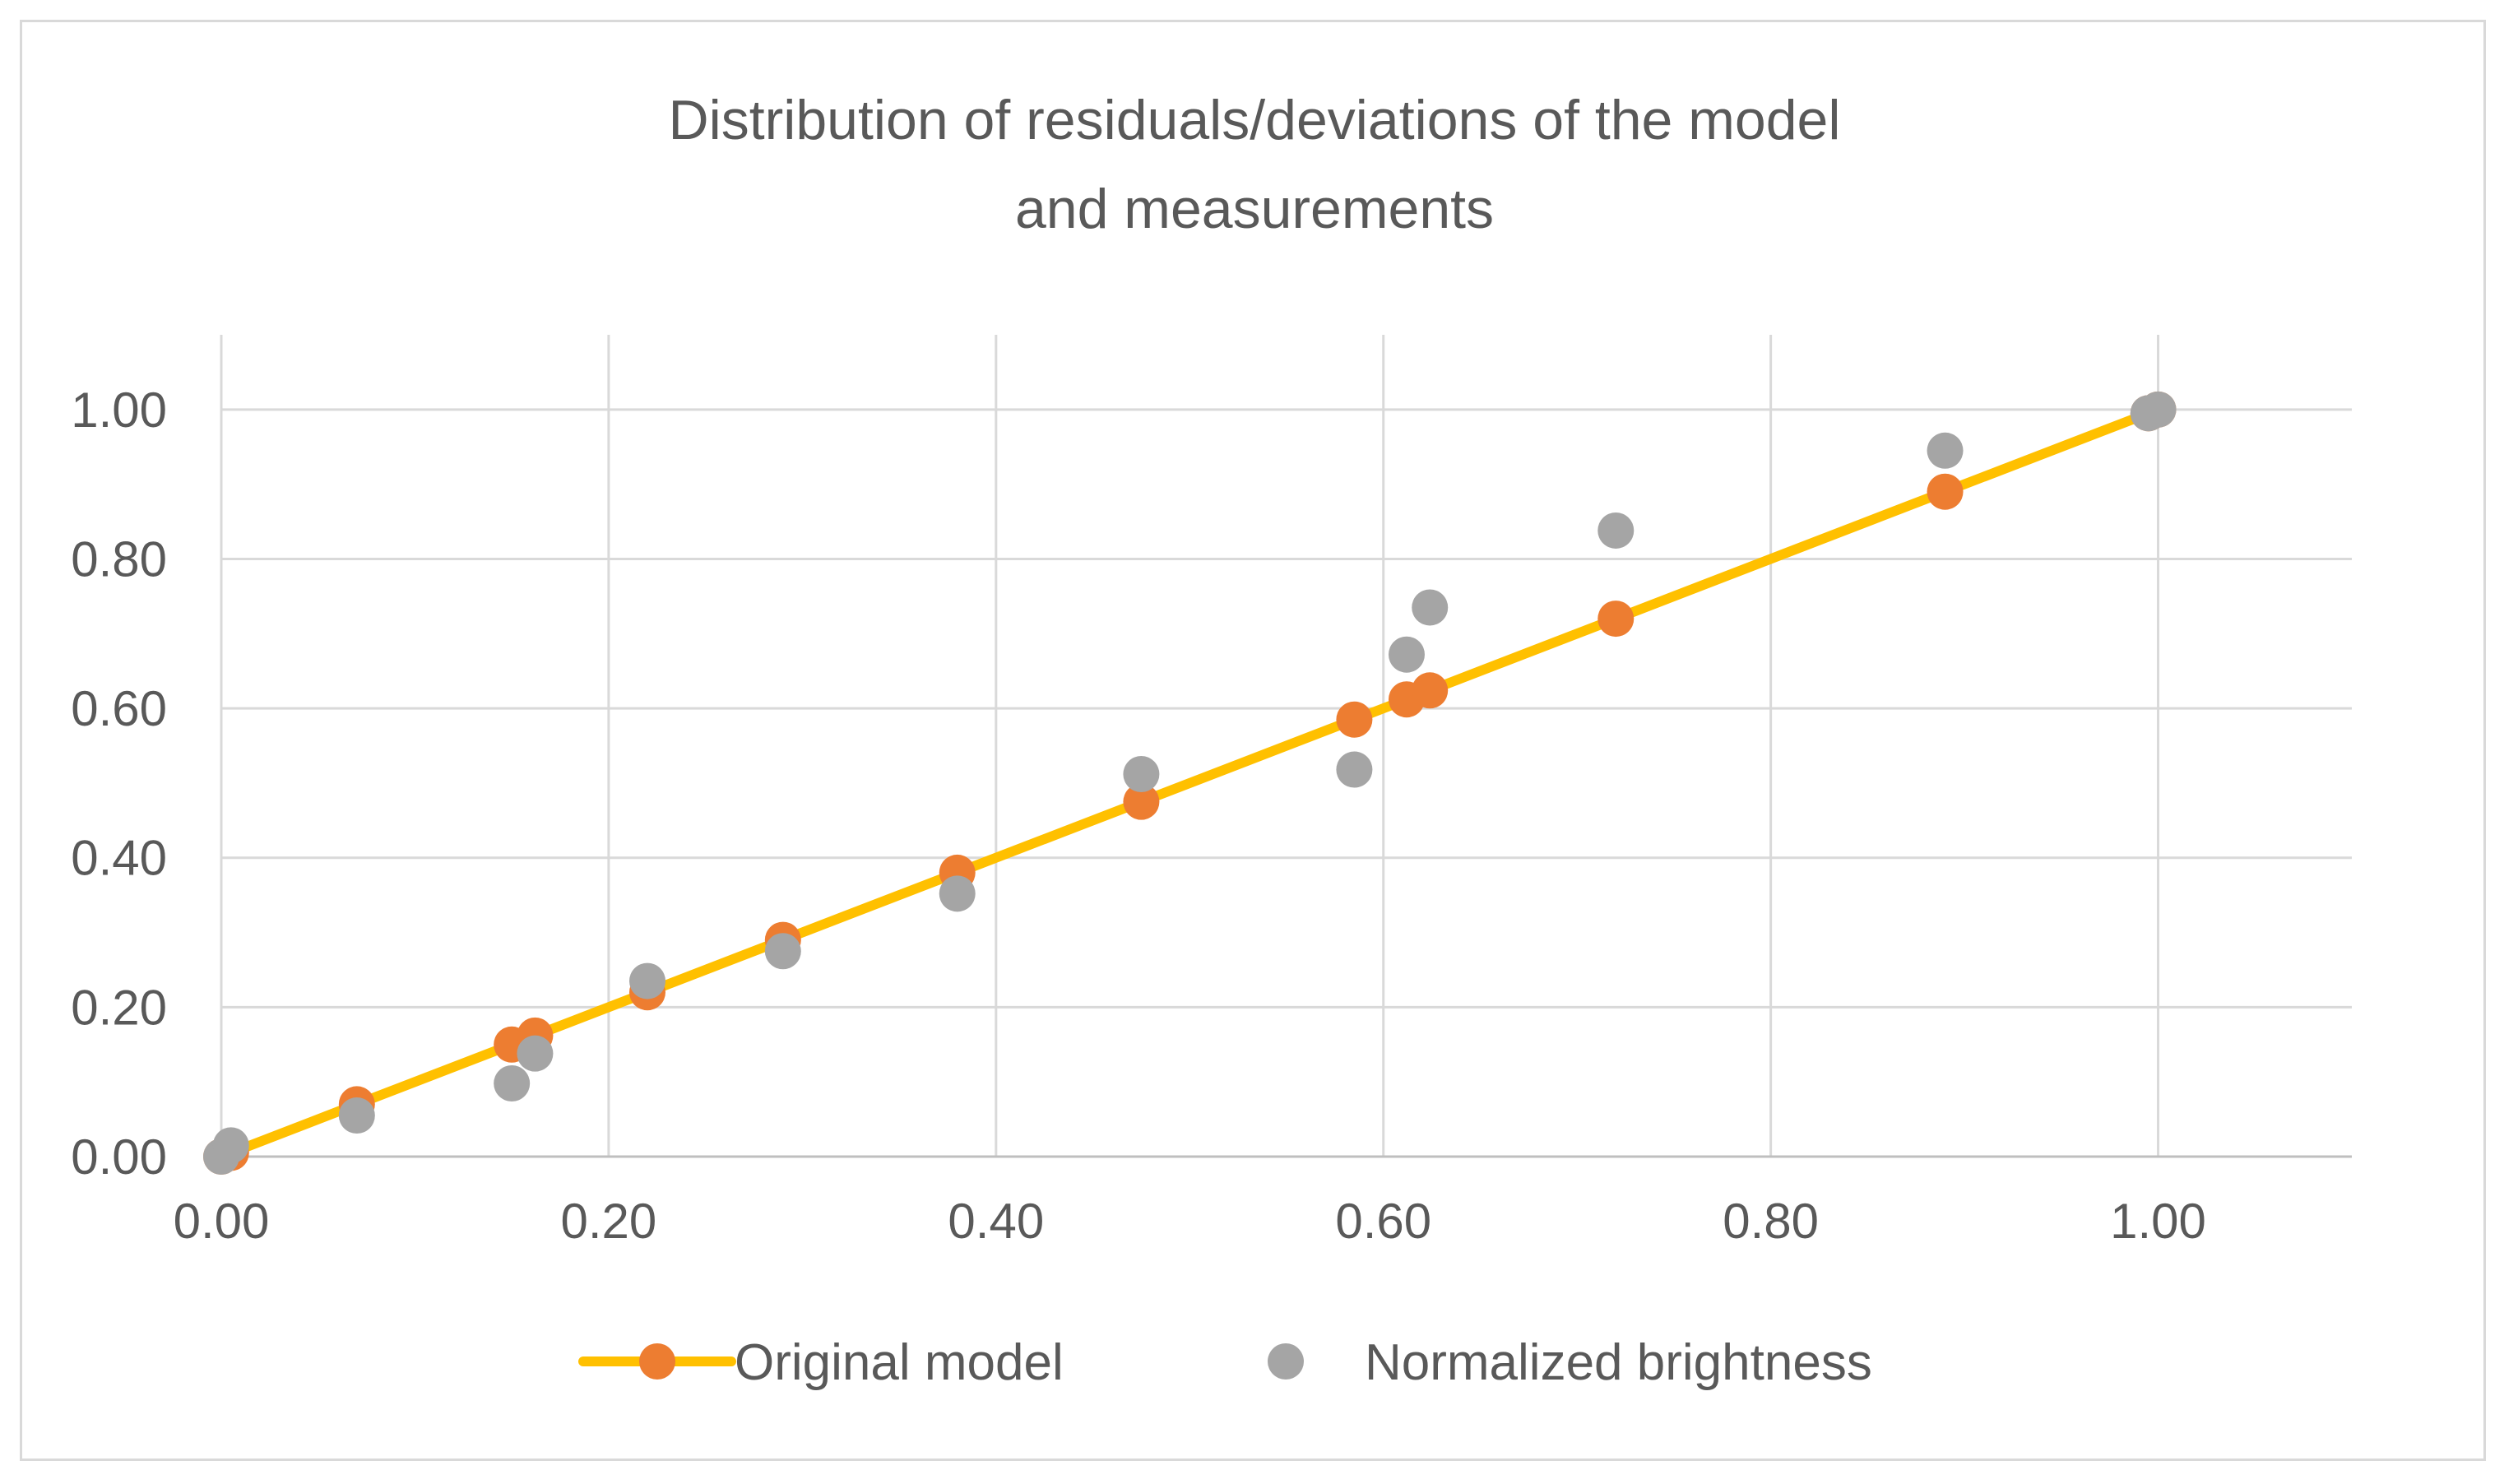  Describe the element at coordinates (119, 410) in the screenshot. I see `y-tick-label: 1.00` at that location.